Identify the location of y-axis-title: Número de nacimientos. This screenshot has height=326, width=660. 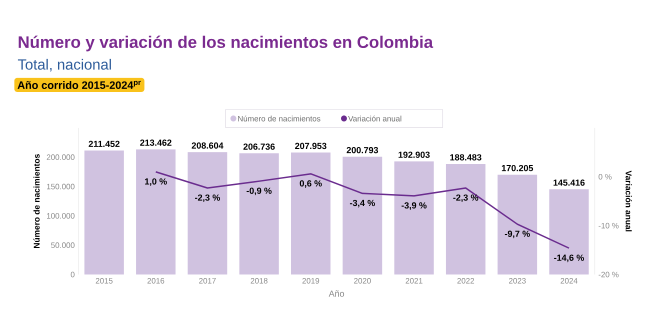
(36, 201).